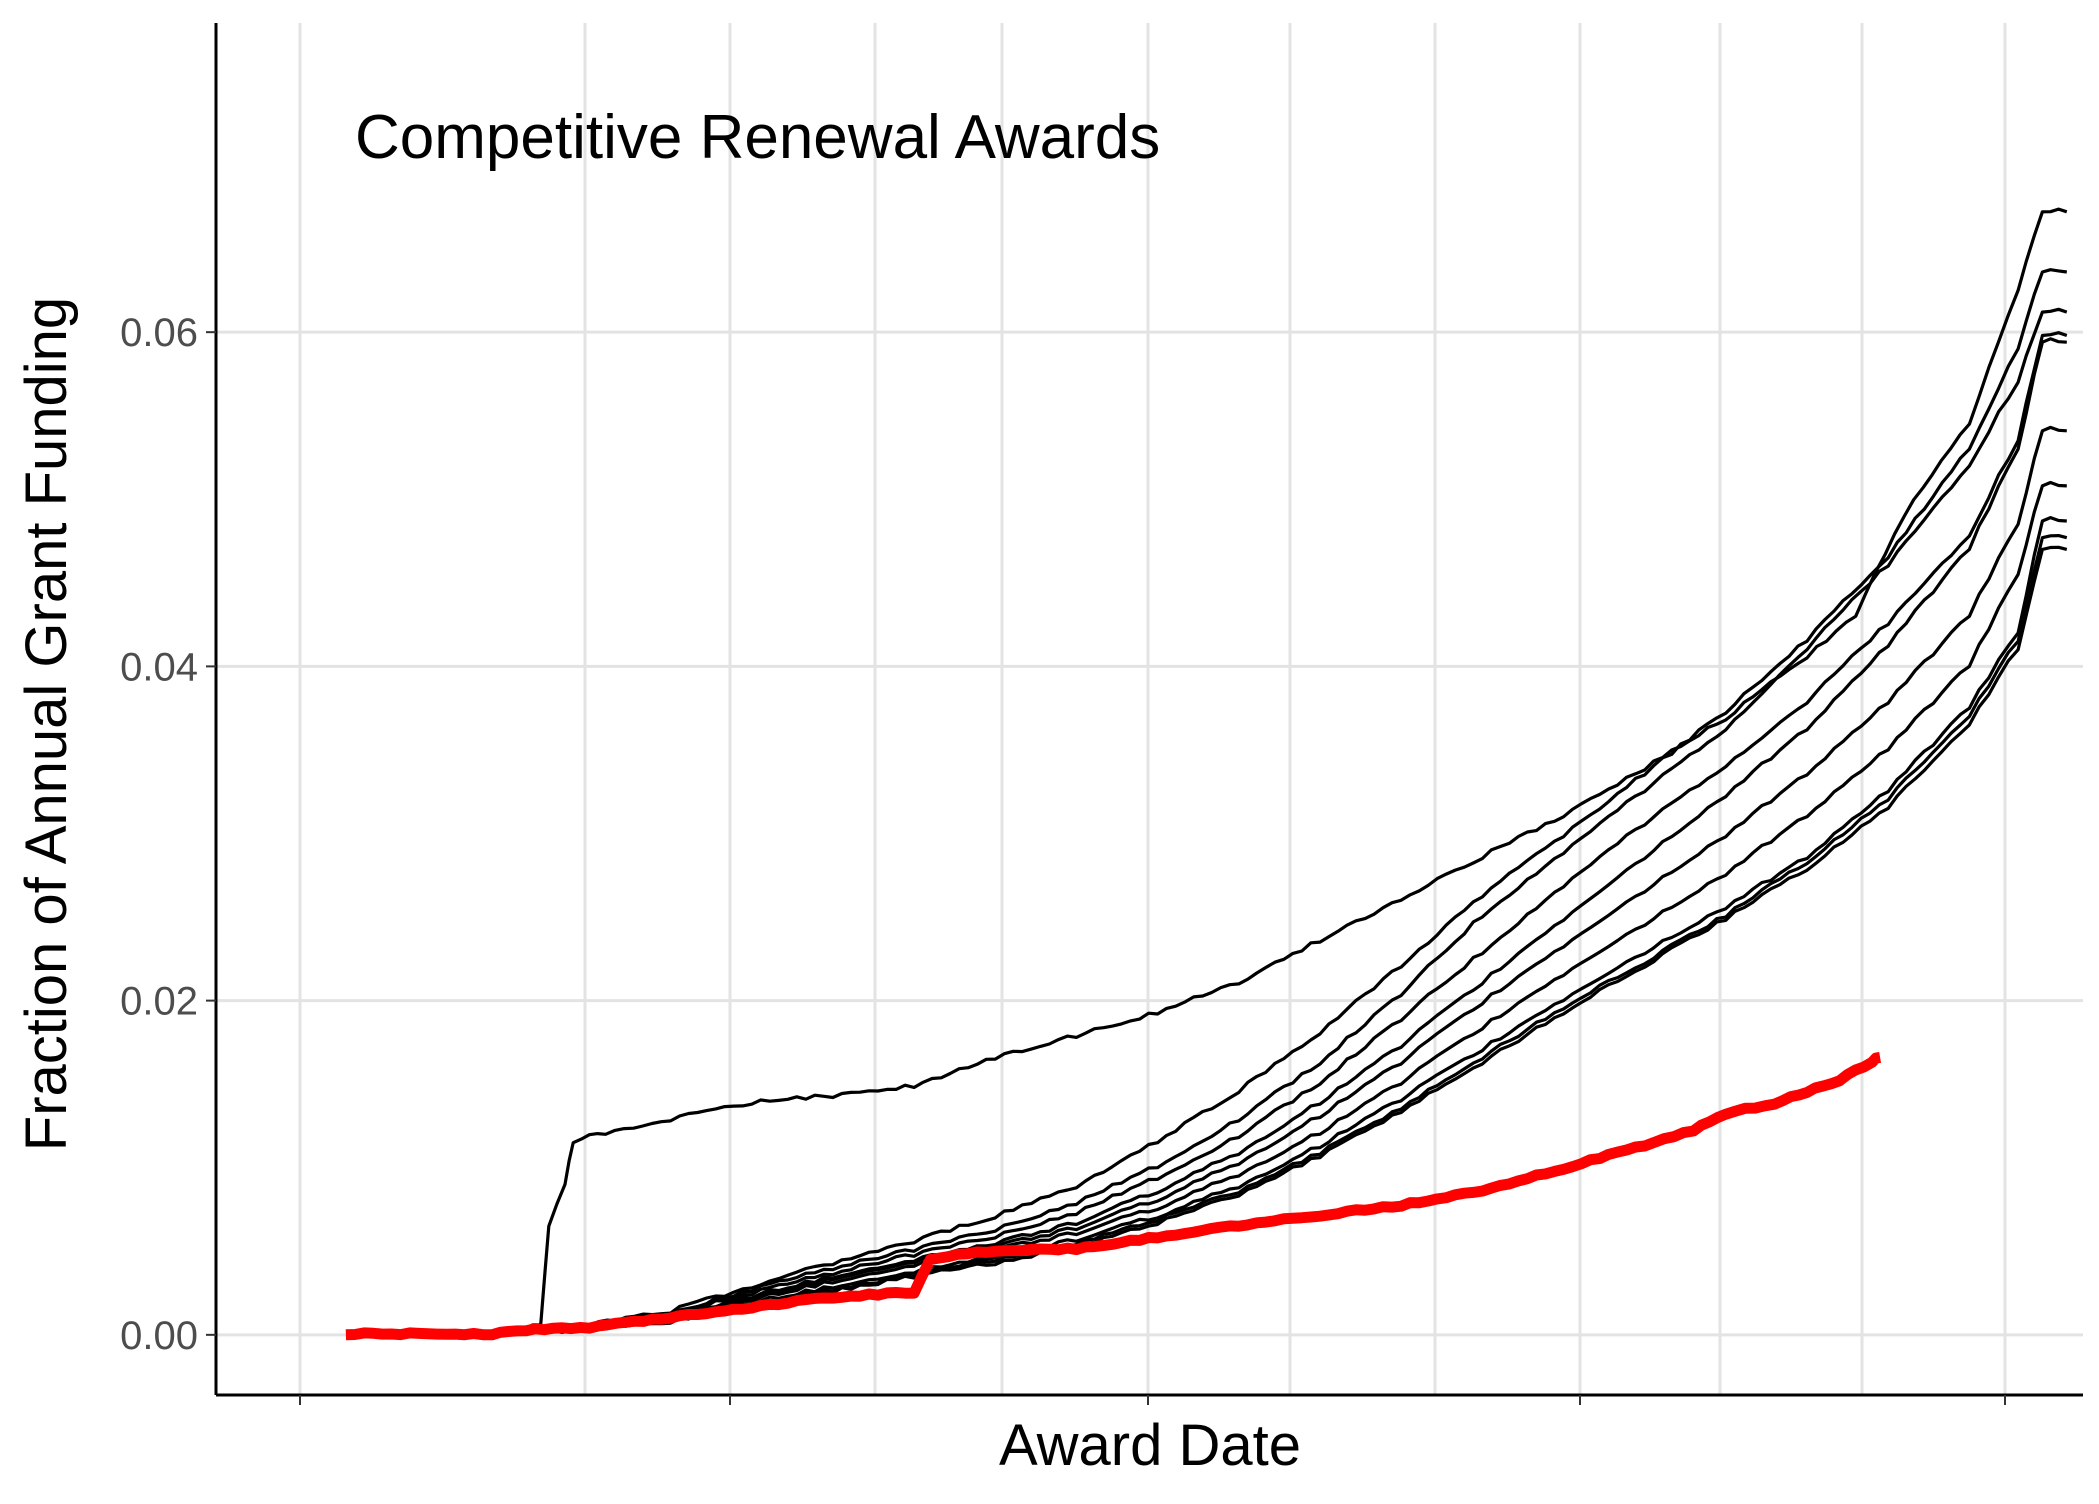 The height and width of the screenshot is (1504, 2099). I want to click on x-axis-title: Award Date, so click(1150, 1445).